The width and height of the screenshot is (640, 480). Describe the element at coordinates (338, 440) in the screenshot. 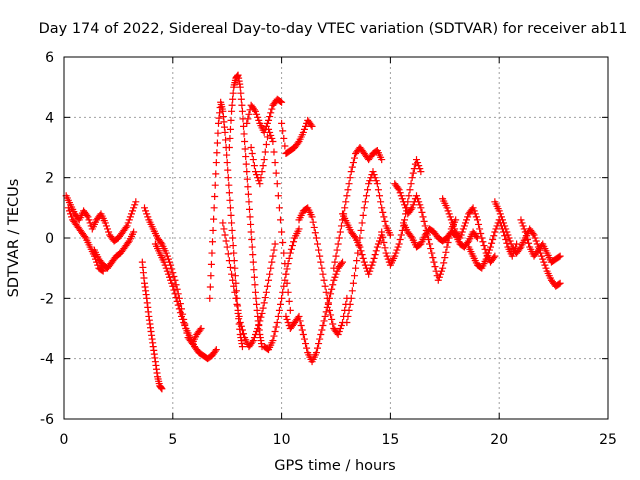

I see `x-tick-labels: 0 5 10 15 20 25` at that location.